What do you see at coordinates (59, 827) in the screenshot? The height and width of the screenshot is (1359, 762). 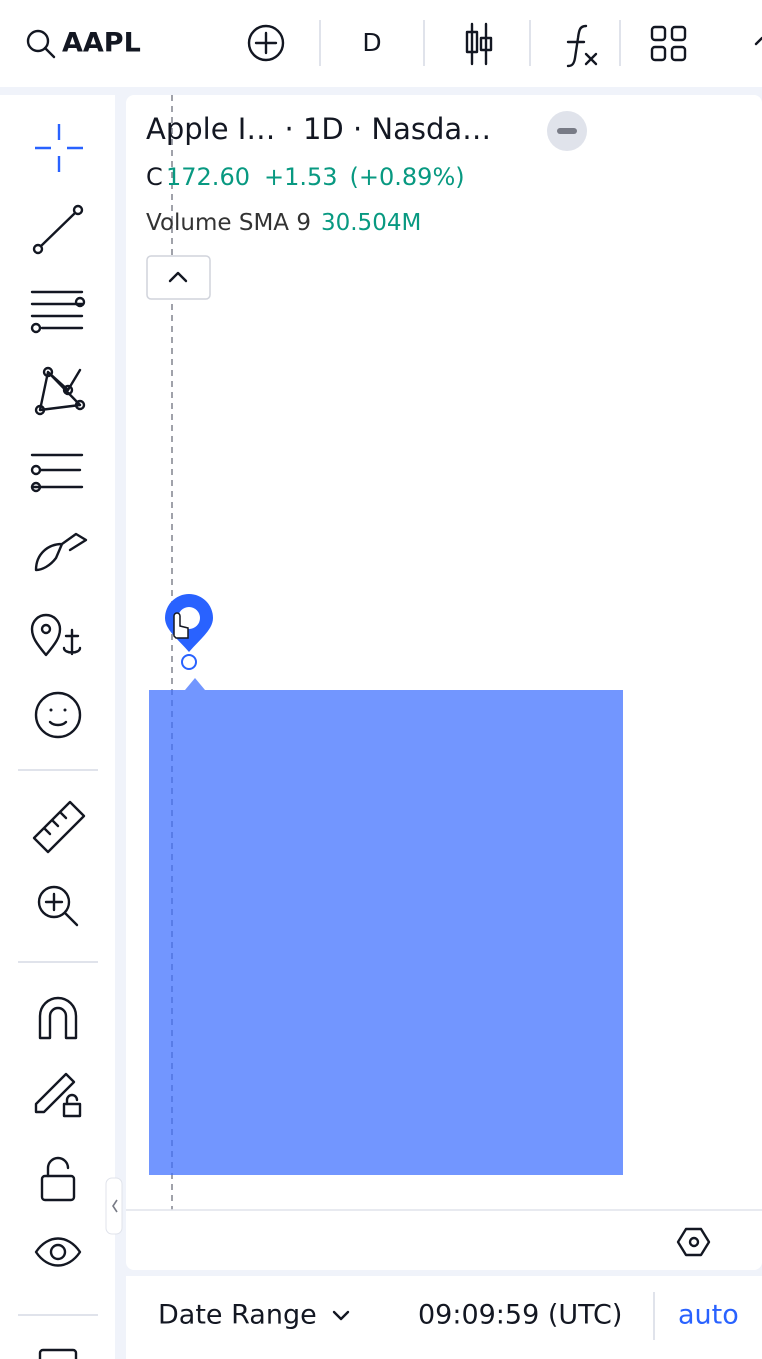 I see `ruler-tool` at bounding box center [59, 827].